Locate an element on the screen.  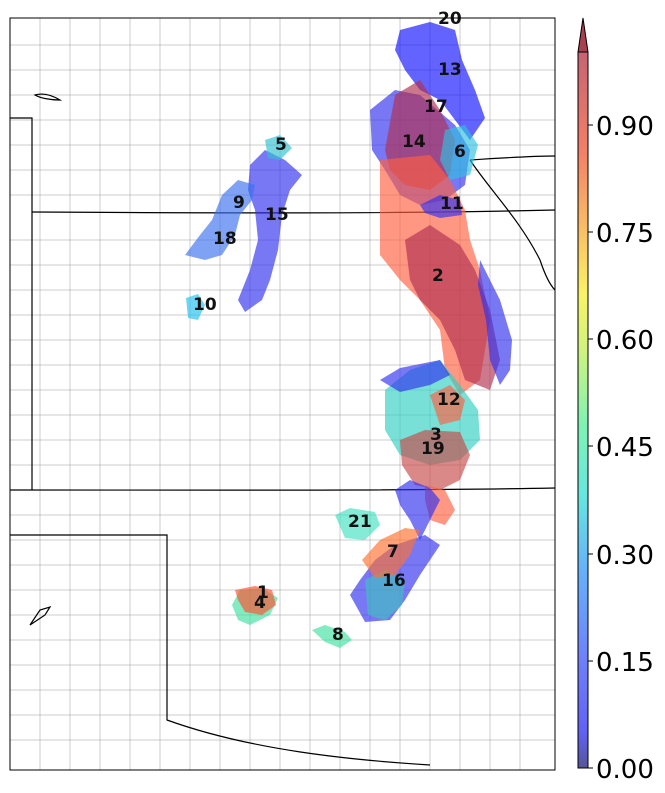
label-10: 10 is located at coordinates (205, 305).